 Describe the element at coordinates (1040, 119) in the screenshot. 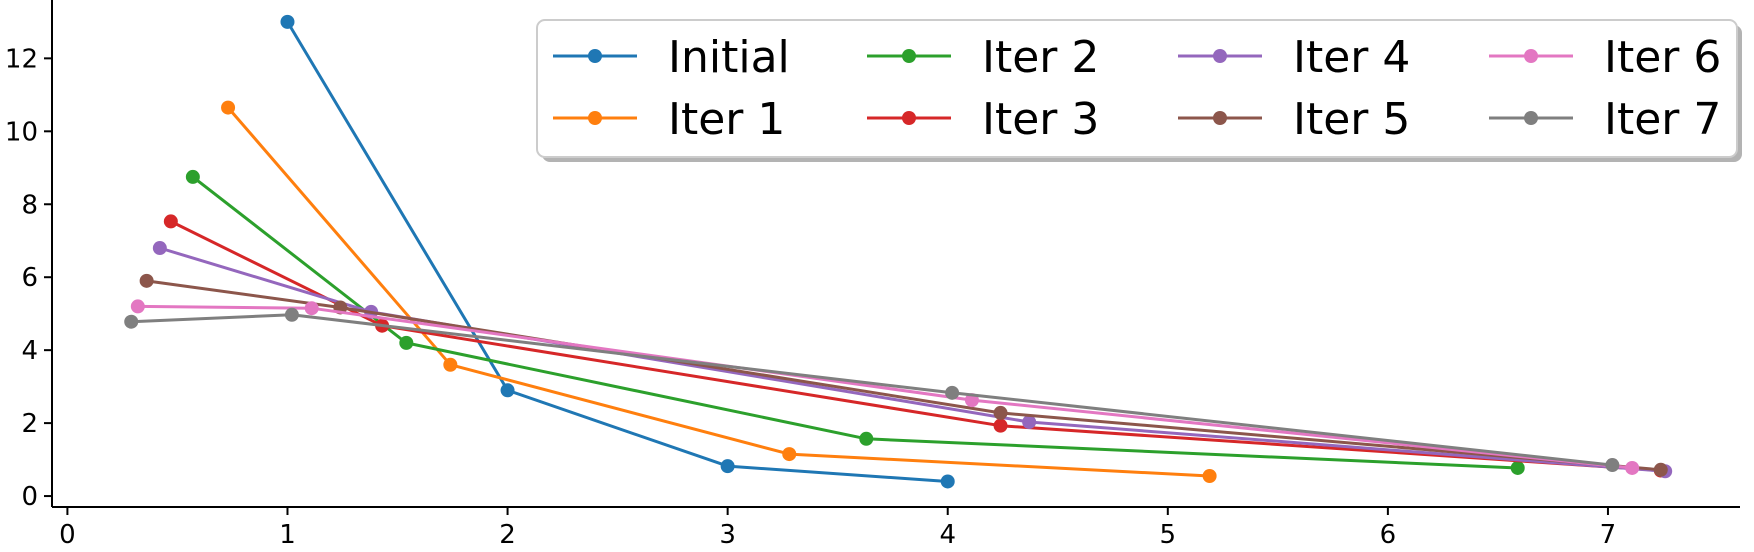

I see `legend-label: Iter 3` at that location.